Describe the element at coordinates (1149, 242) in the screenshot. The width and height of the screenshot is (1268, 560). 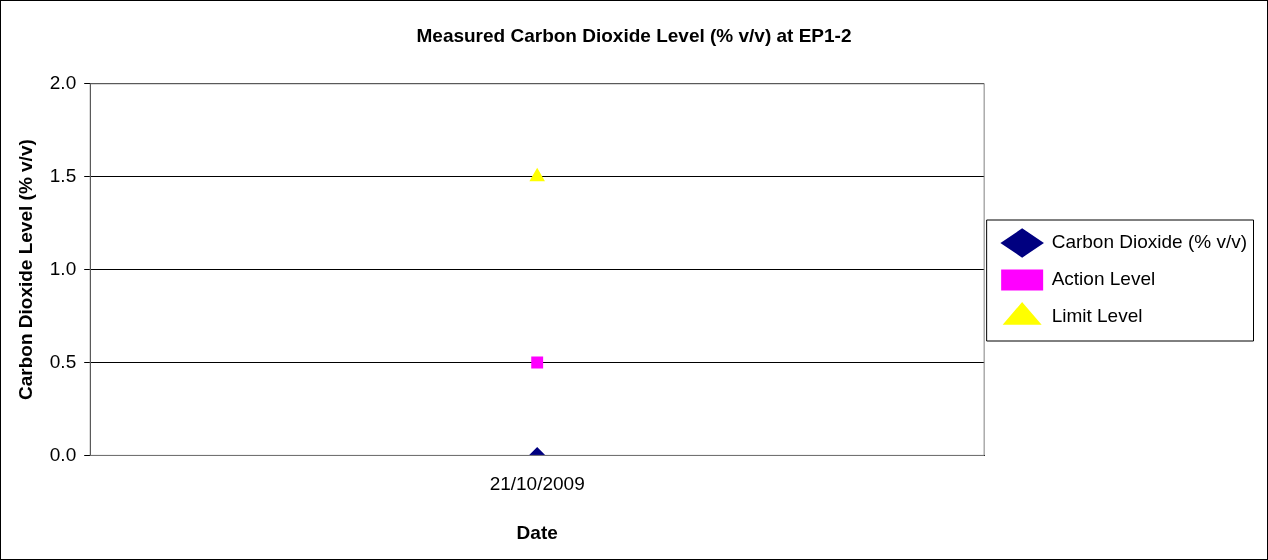
I see `legend-label: Carbon Dioxide (% v/v)` at that location.